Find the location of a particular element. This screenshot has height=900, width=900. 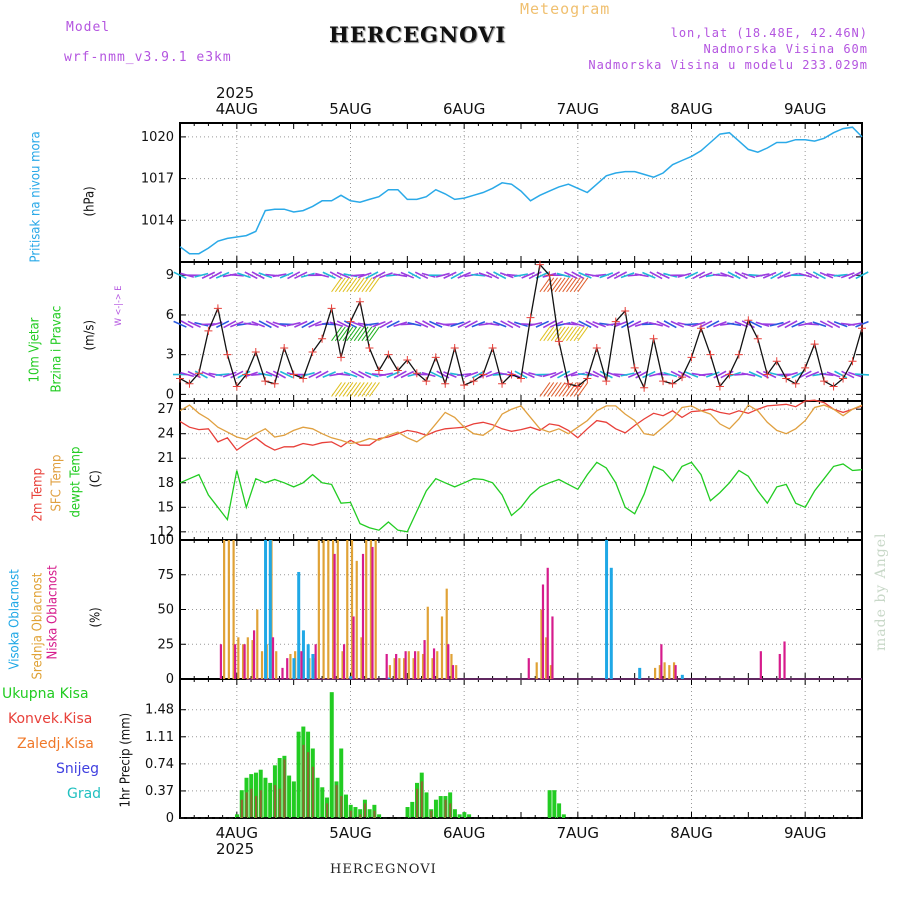

ytick-label: 0 is located at coordinates (170, 818).